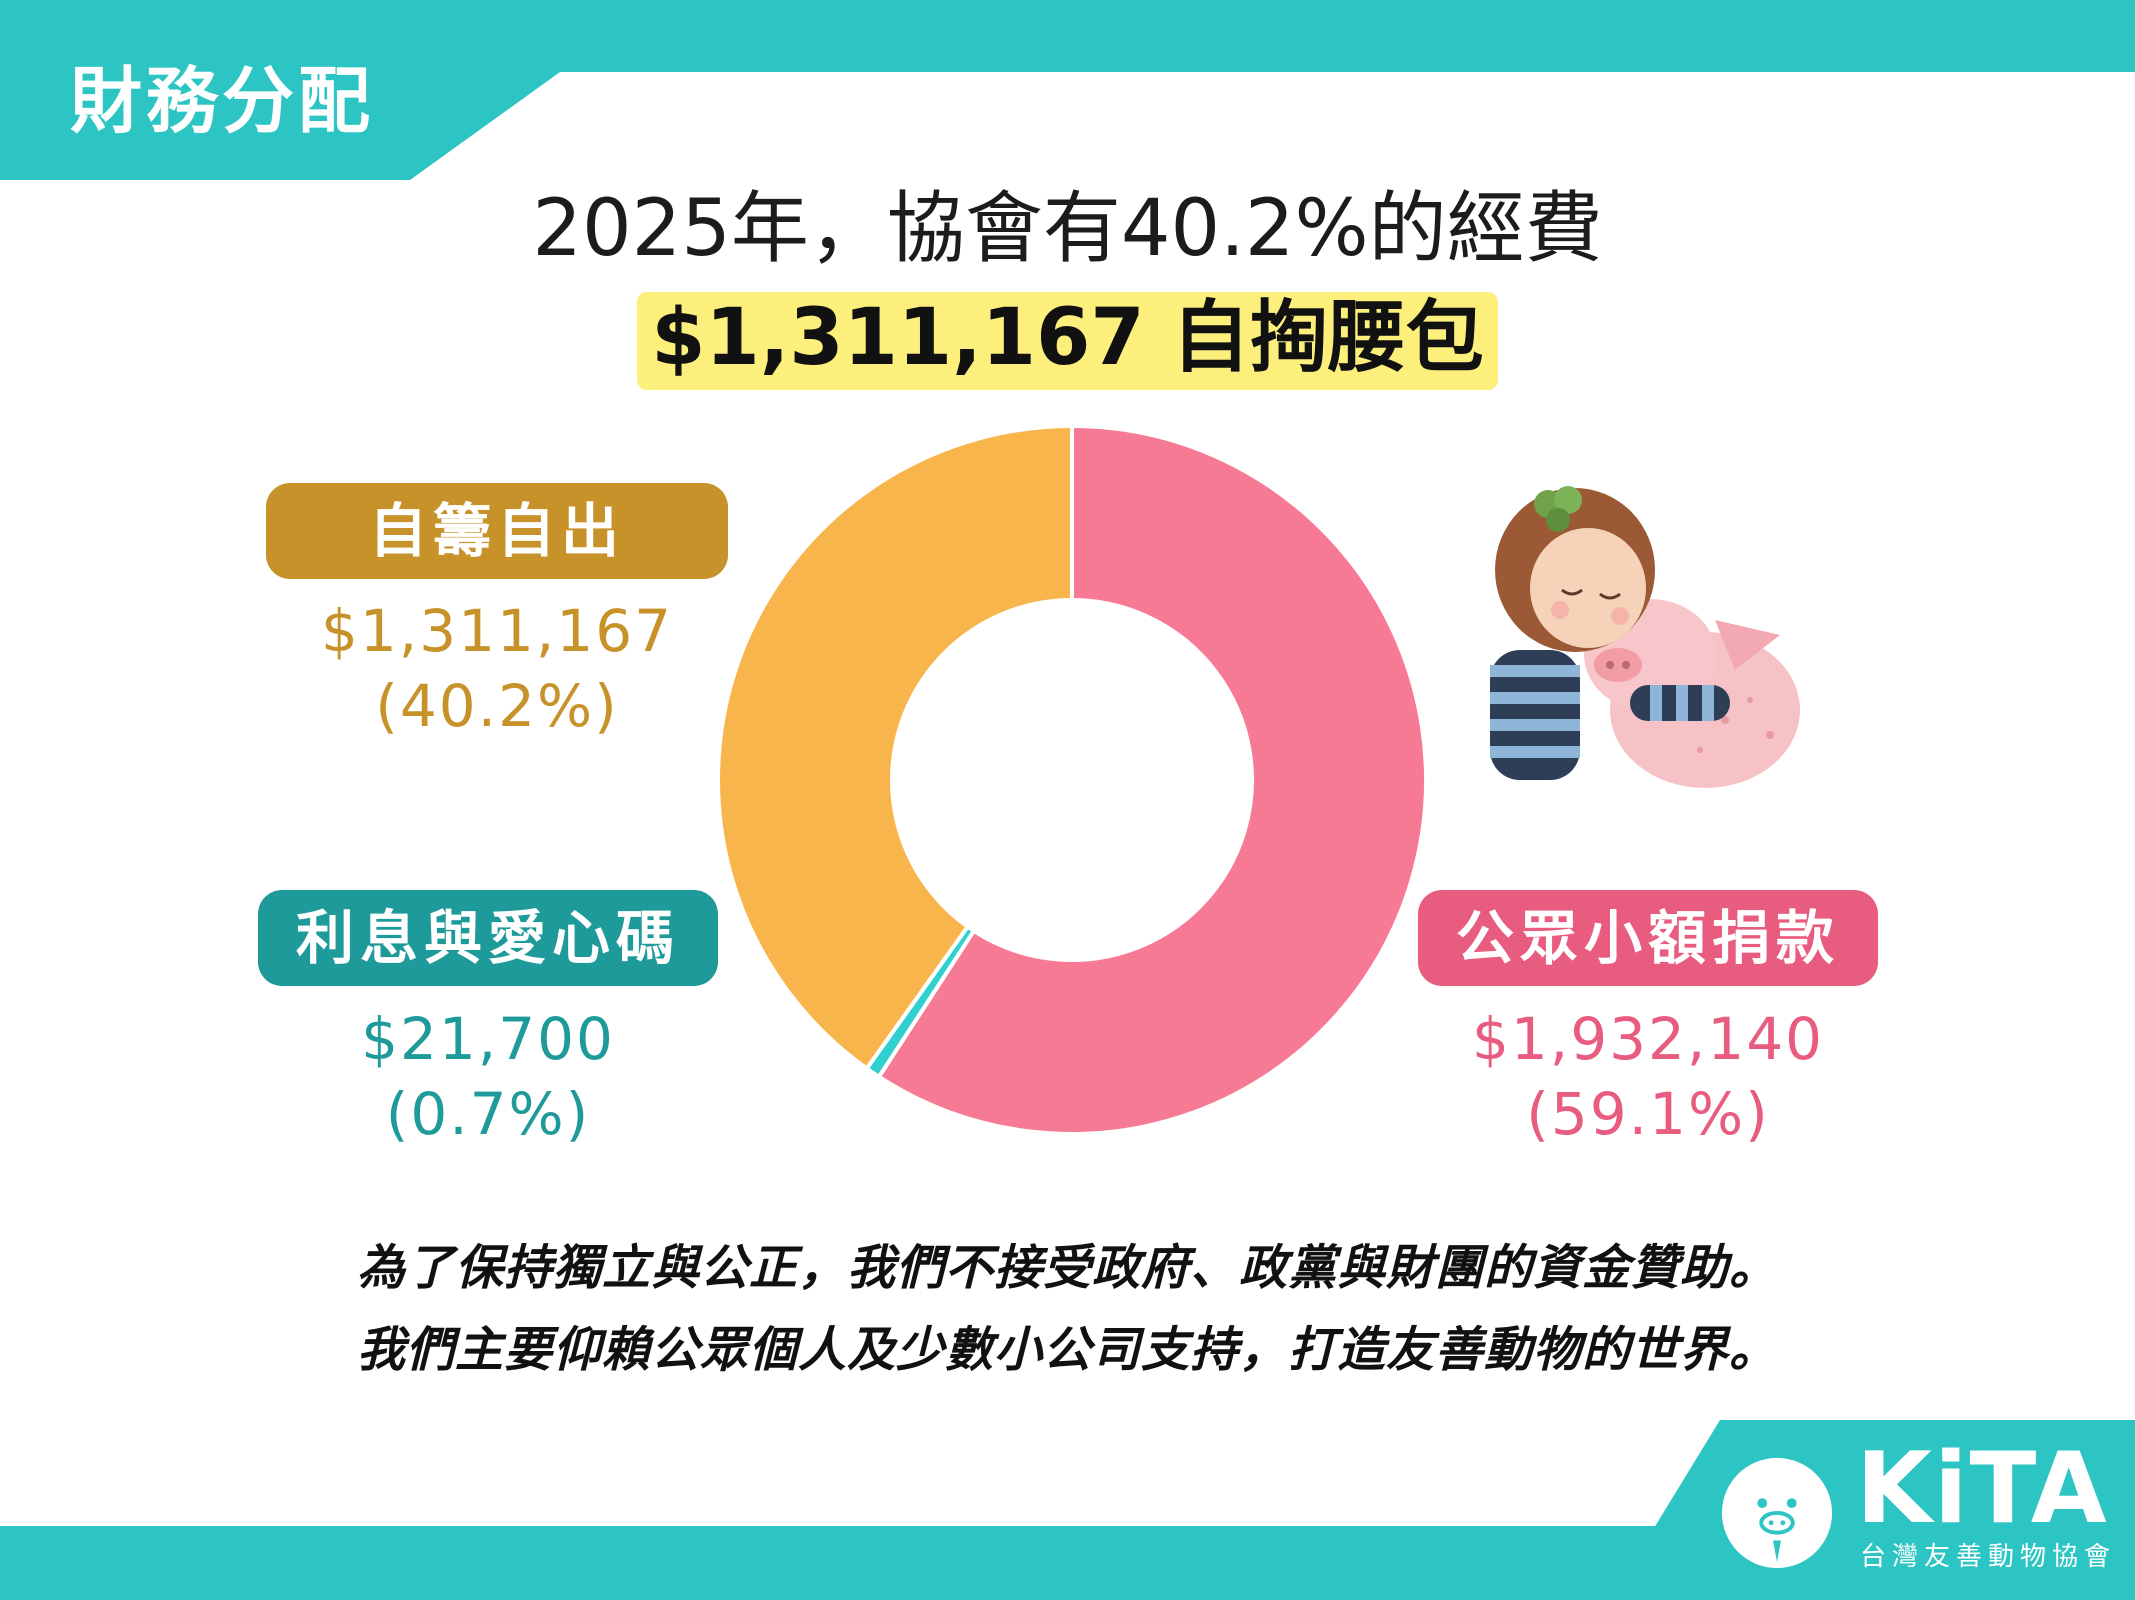  Describe the element at coordinates (497, 531) in the screenshot. I see `legend-pill-self-funded: 自籌自出` at that location.